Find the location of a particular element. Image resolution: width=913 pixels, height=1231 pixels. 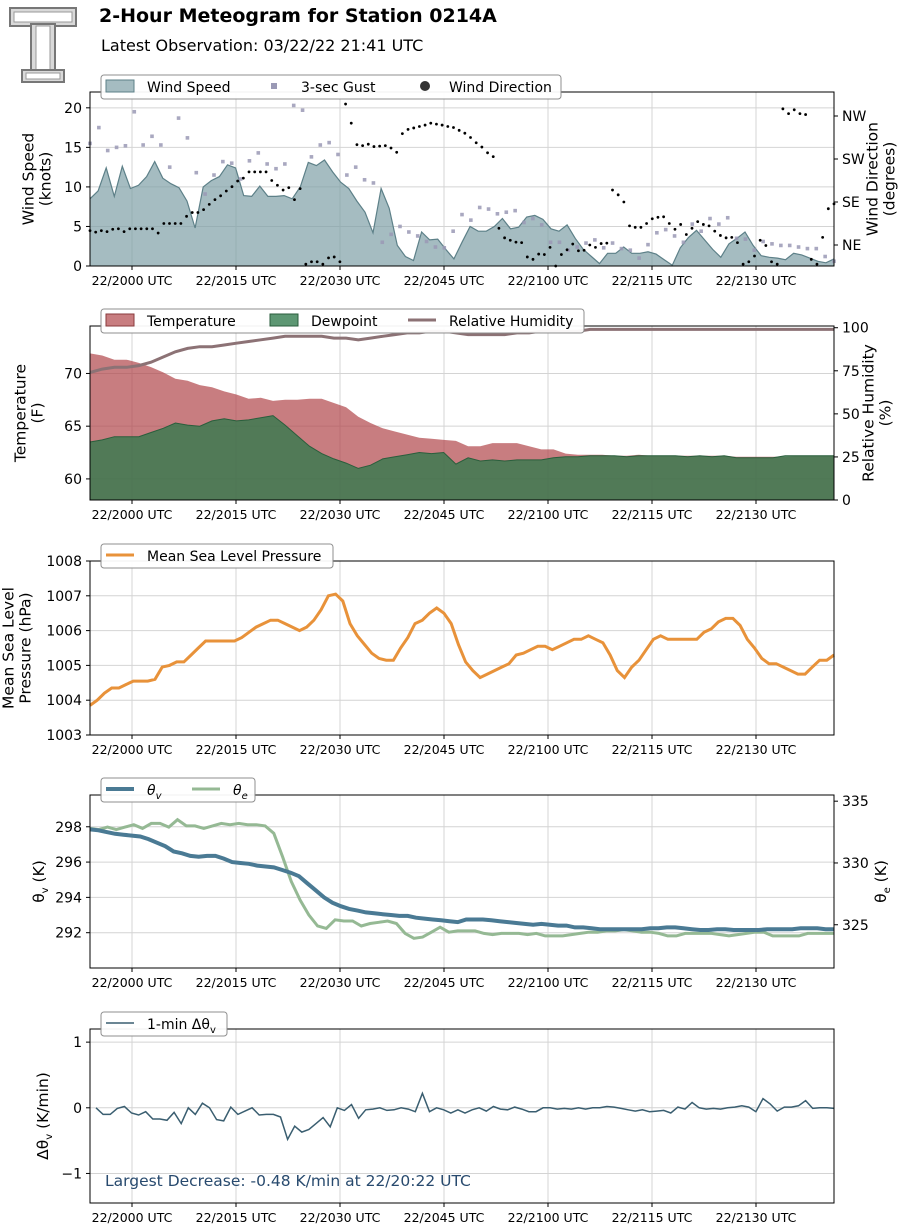

dtheta-xtick-label-5: 22/2115 UTC is located at coordinates (652, 1217).